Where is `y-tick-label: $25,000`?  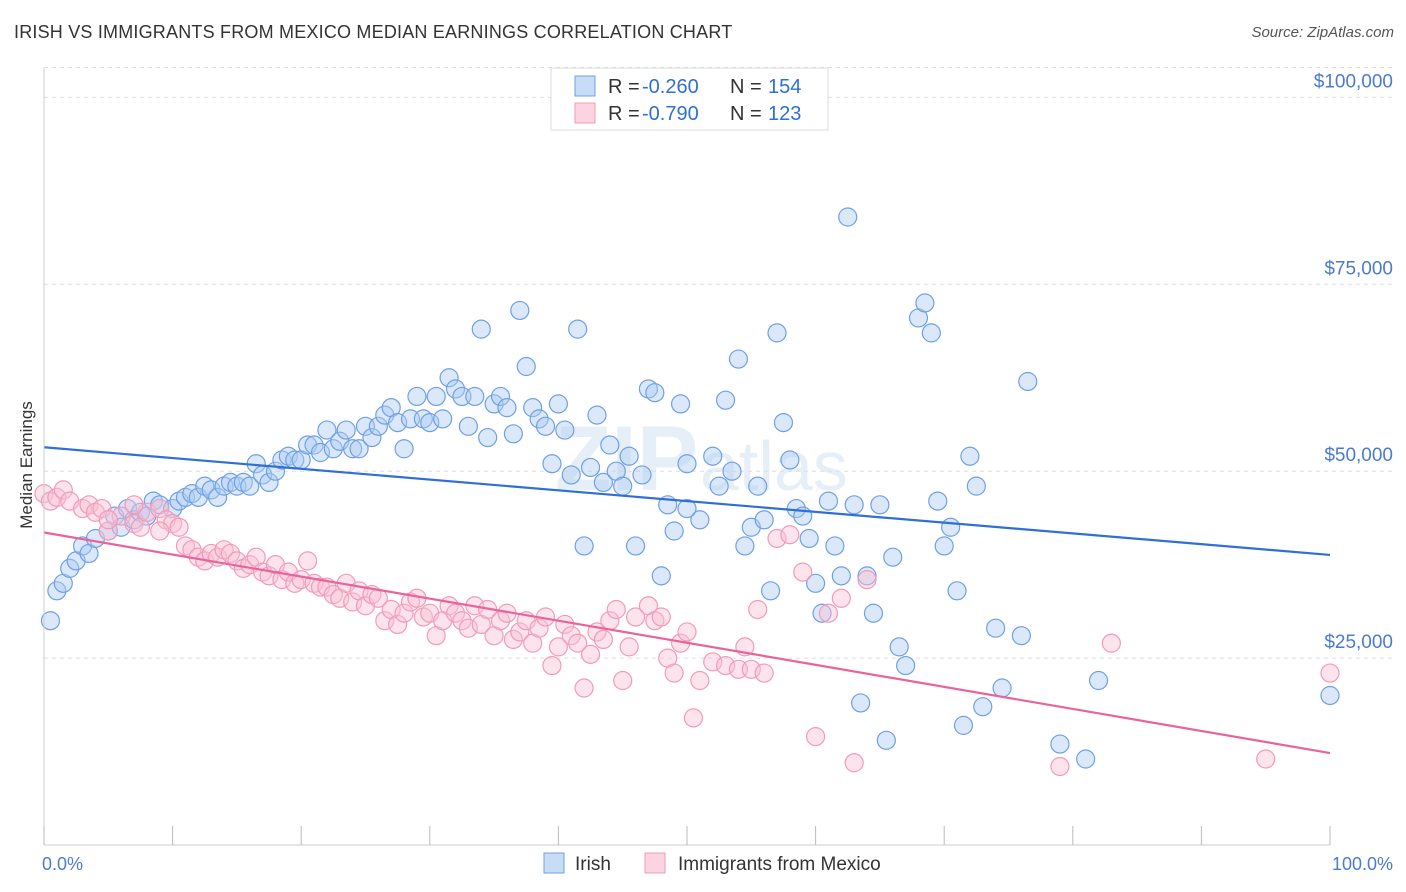
y-tick-label: $25,000 is located at coordinates (1358, 642).